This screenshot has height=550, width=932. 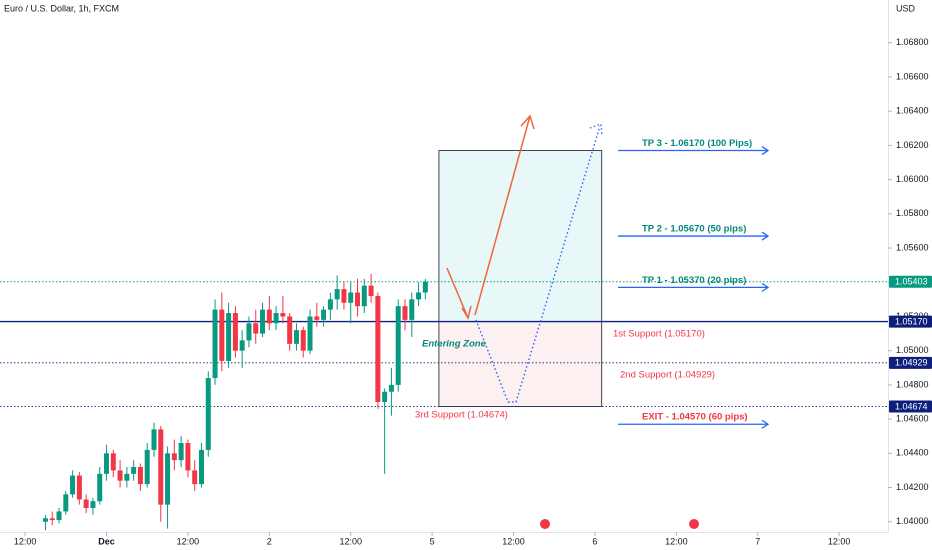 What do you see at coordinates (667, 375) in the screenshot?
I see `support-label: 2nd Support (1.04929)` at bounding box center [667, 375].